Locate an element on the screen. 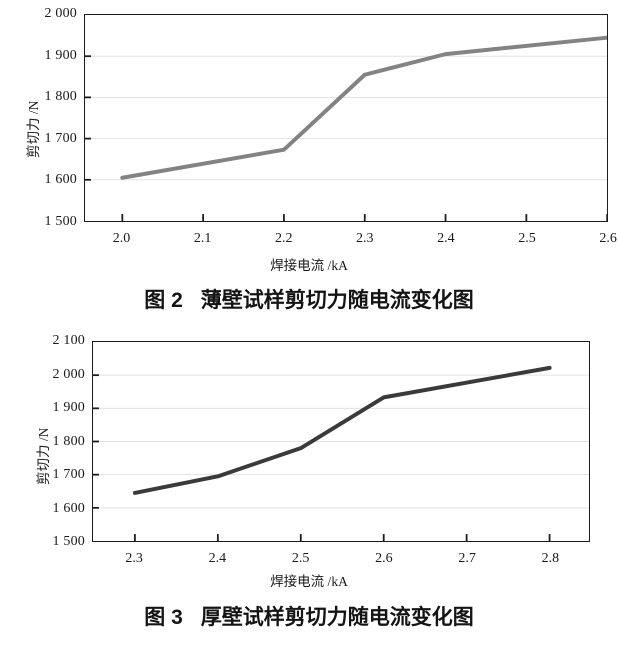 This screenshot has width=618, height=651. x-axis-tick-label: 2.0 is located at coordinates (121, 238).